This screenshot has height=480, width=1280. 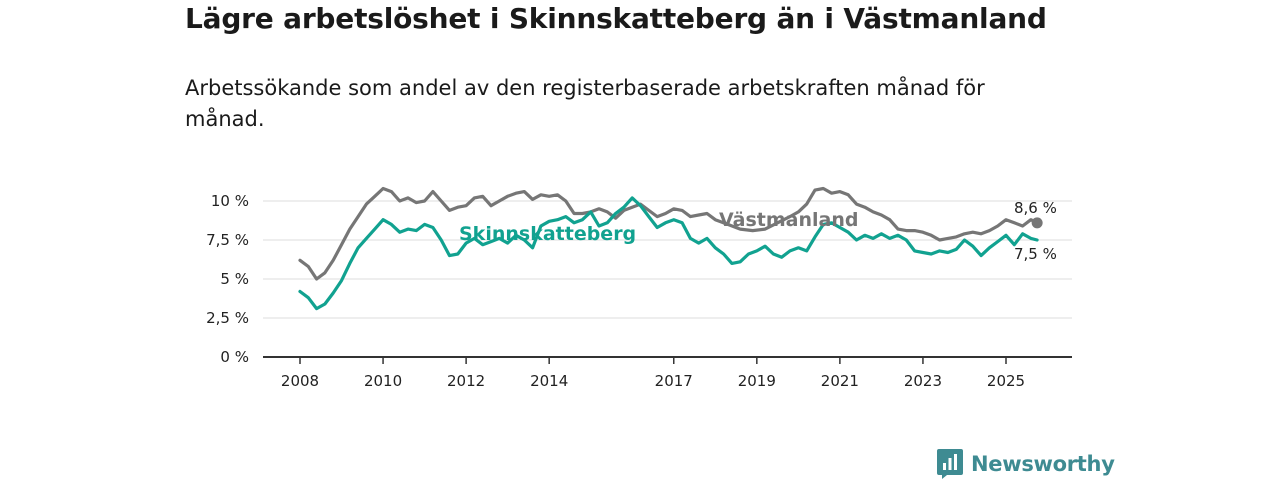 I want to click on series-line-vastmanland, so click(x=668, y=233).